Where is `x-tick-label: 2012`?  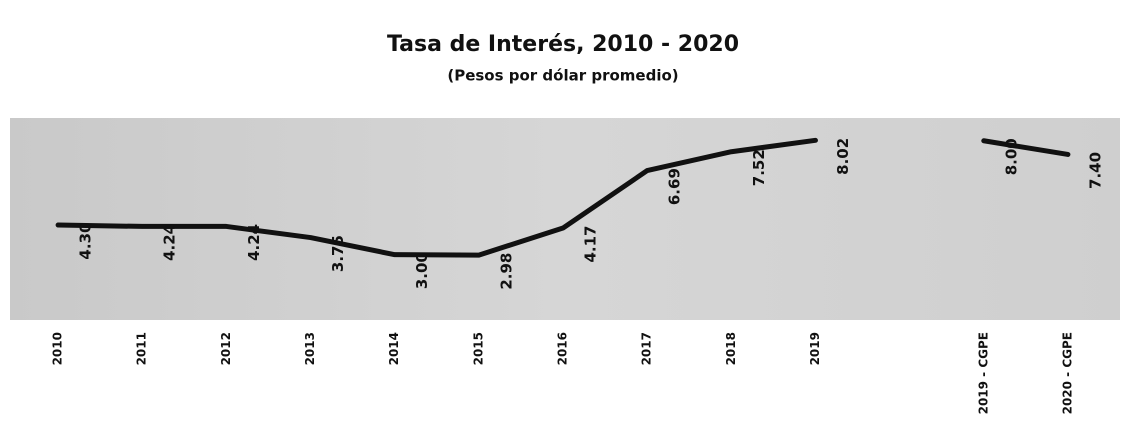 x-tick-label: 2012 is located at coordinates (226, 348).